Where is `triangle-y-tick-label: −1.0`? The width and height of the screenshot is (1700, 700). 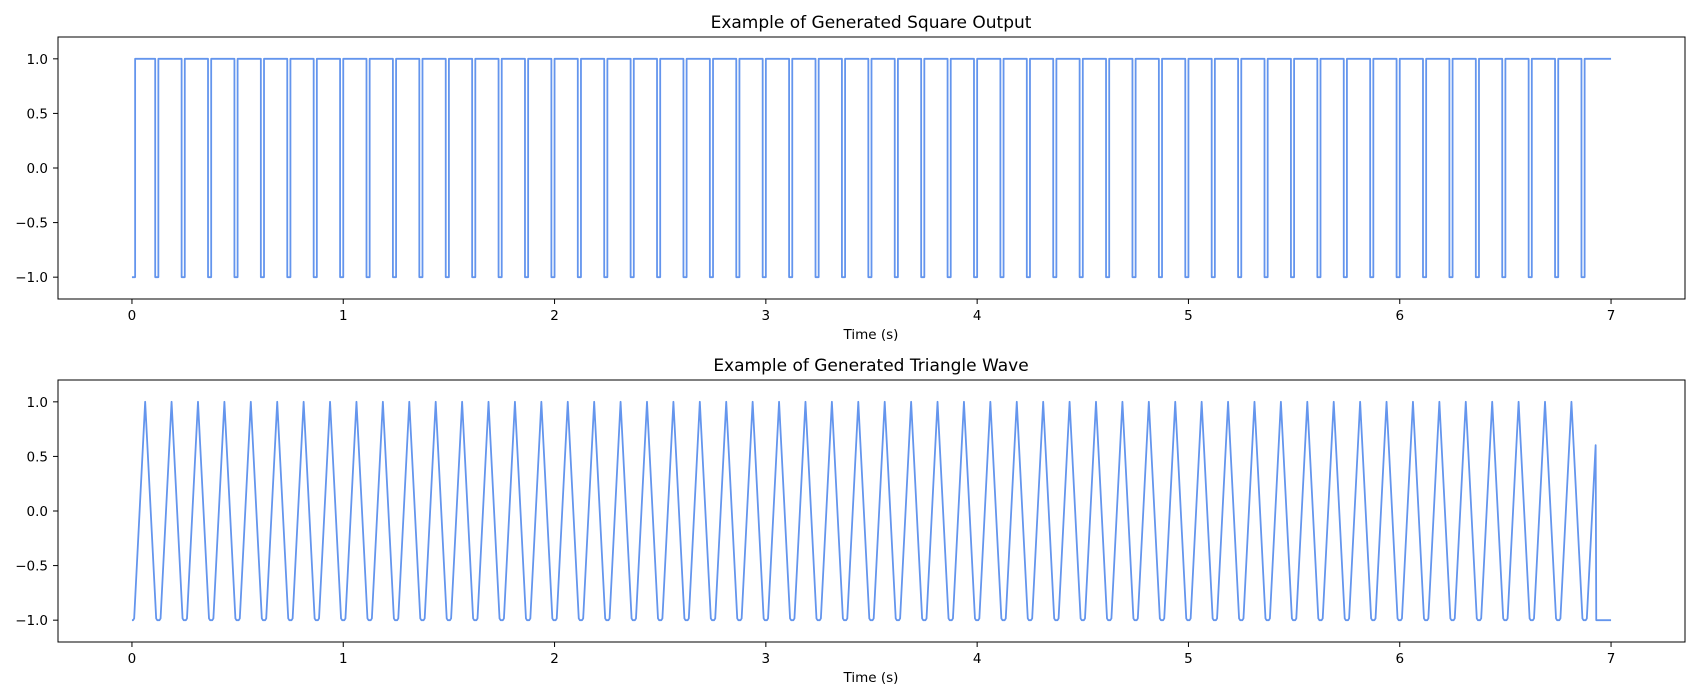
triangle-y-tick-label: −1.0 is located at coordinates (31, 621).